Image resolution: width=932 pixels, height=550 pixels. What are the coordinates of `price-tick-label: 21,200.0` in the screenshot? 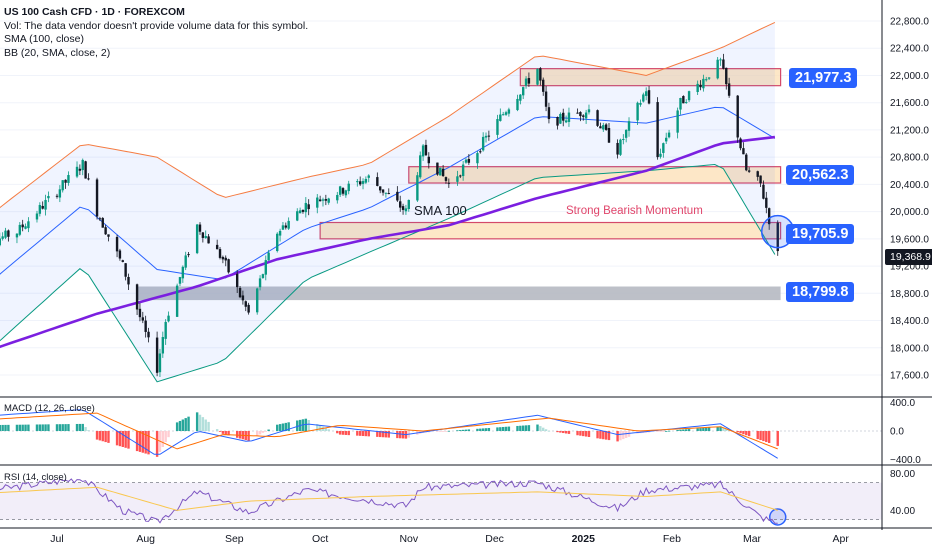 It's located at (909, 130).